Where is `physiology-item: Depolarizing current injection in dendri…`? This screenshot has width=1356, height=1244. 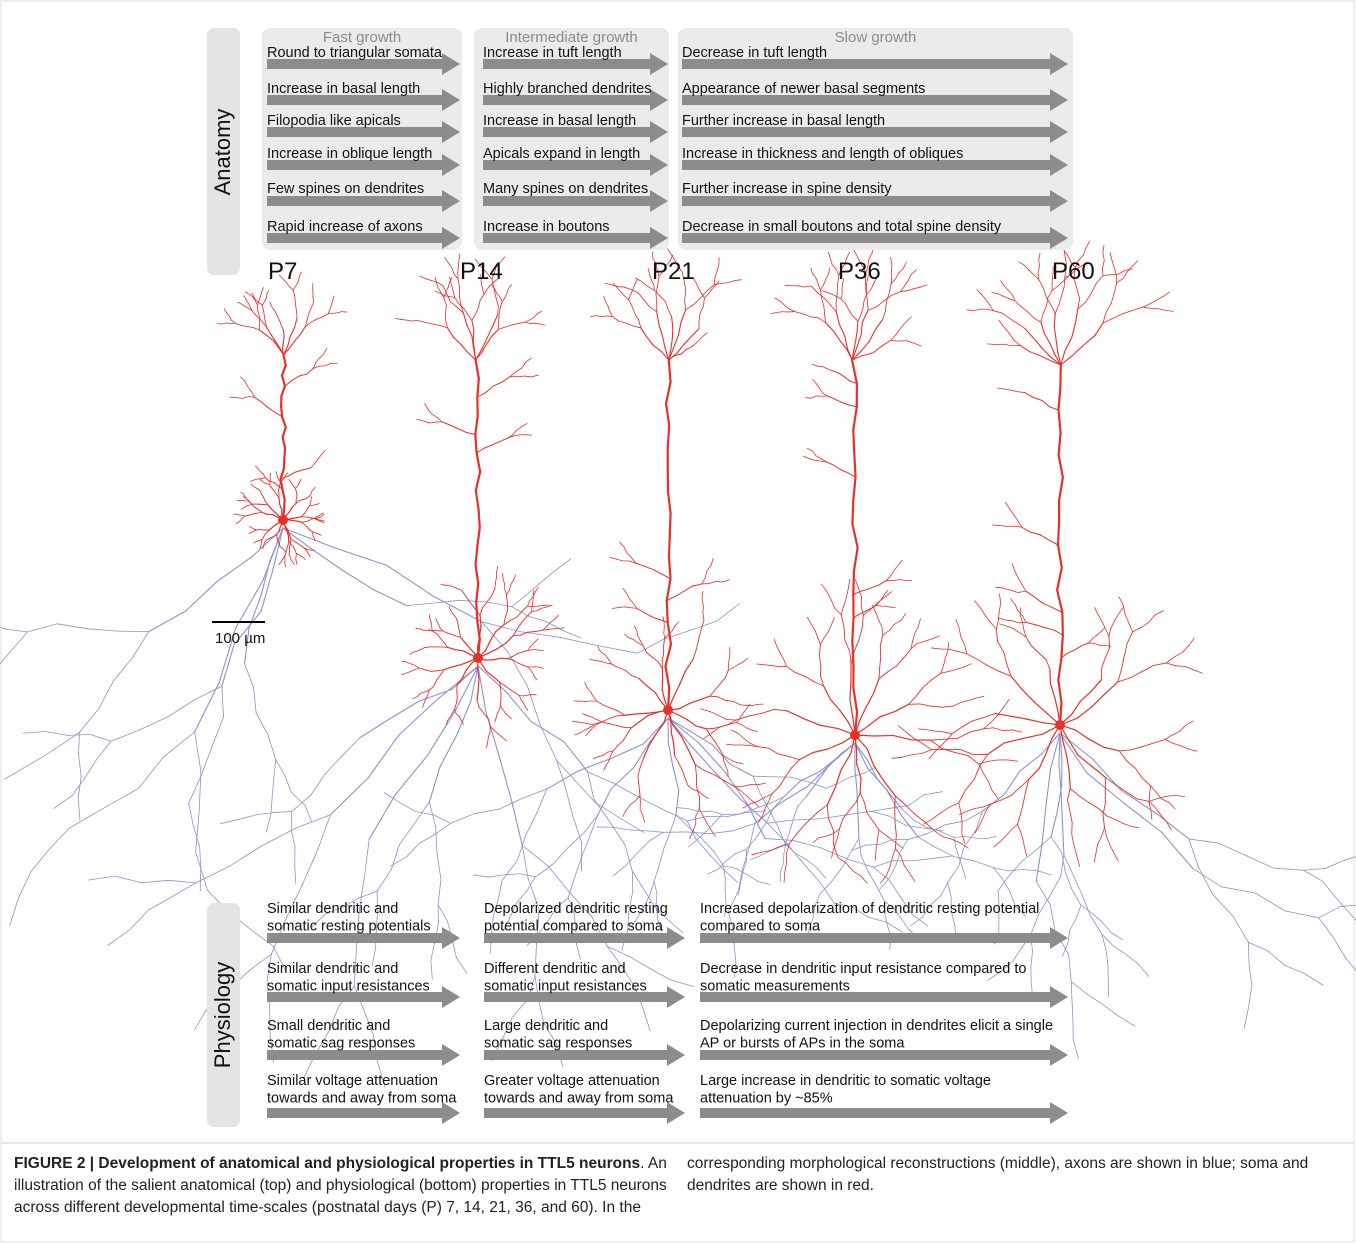
physiology-item: Depolarizing current injection in dendri… is located at coordinates (876, 1026).